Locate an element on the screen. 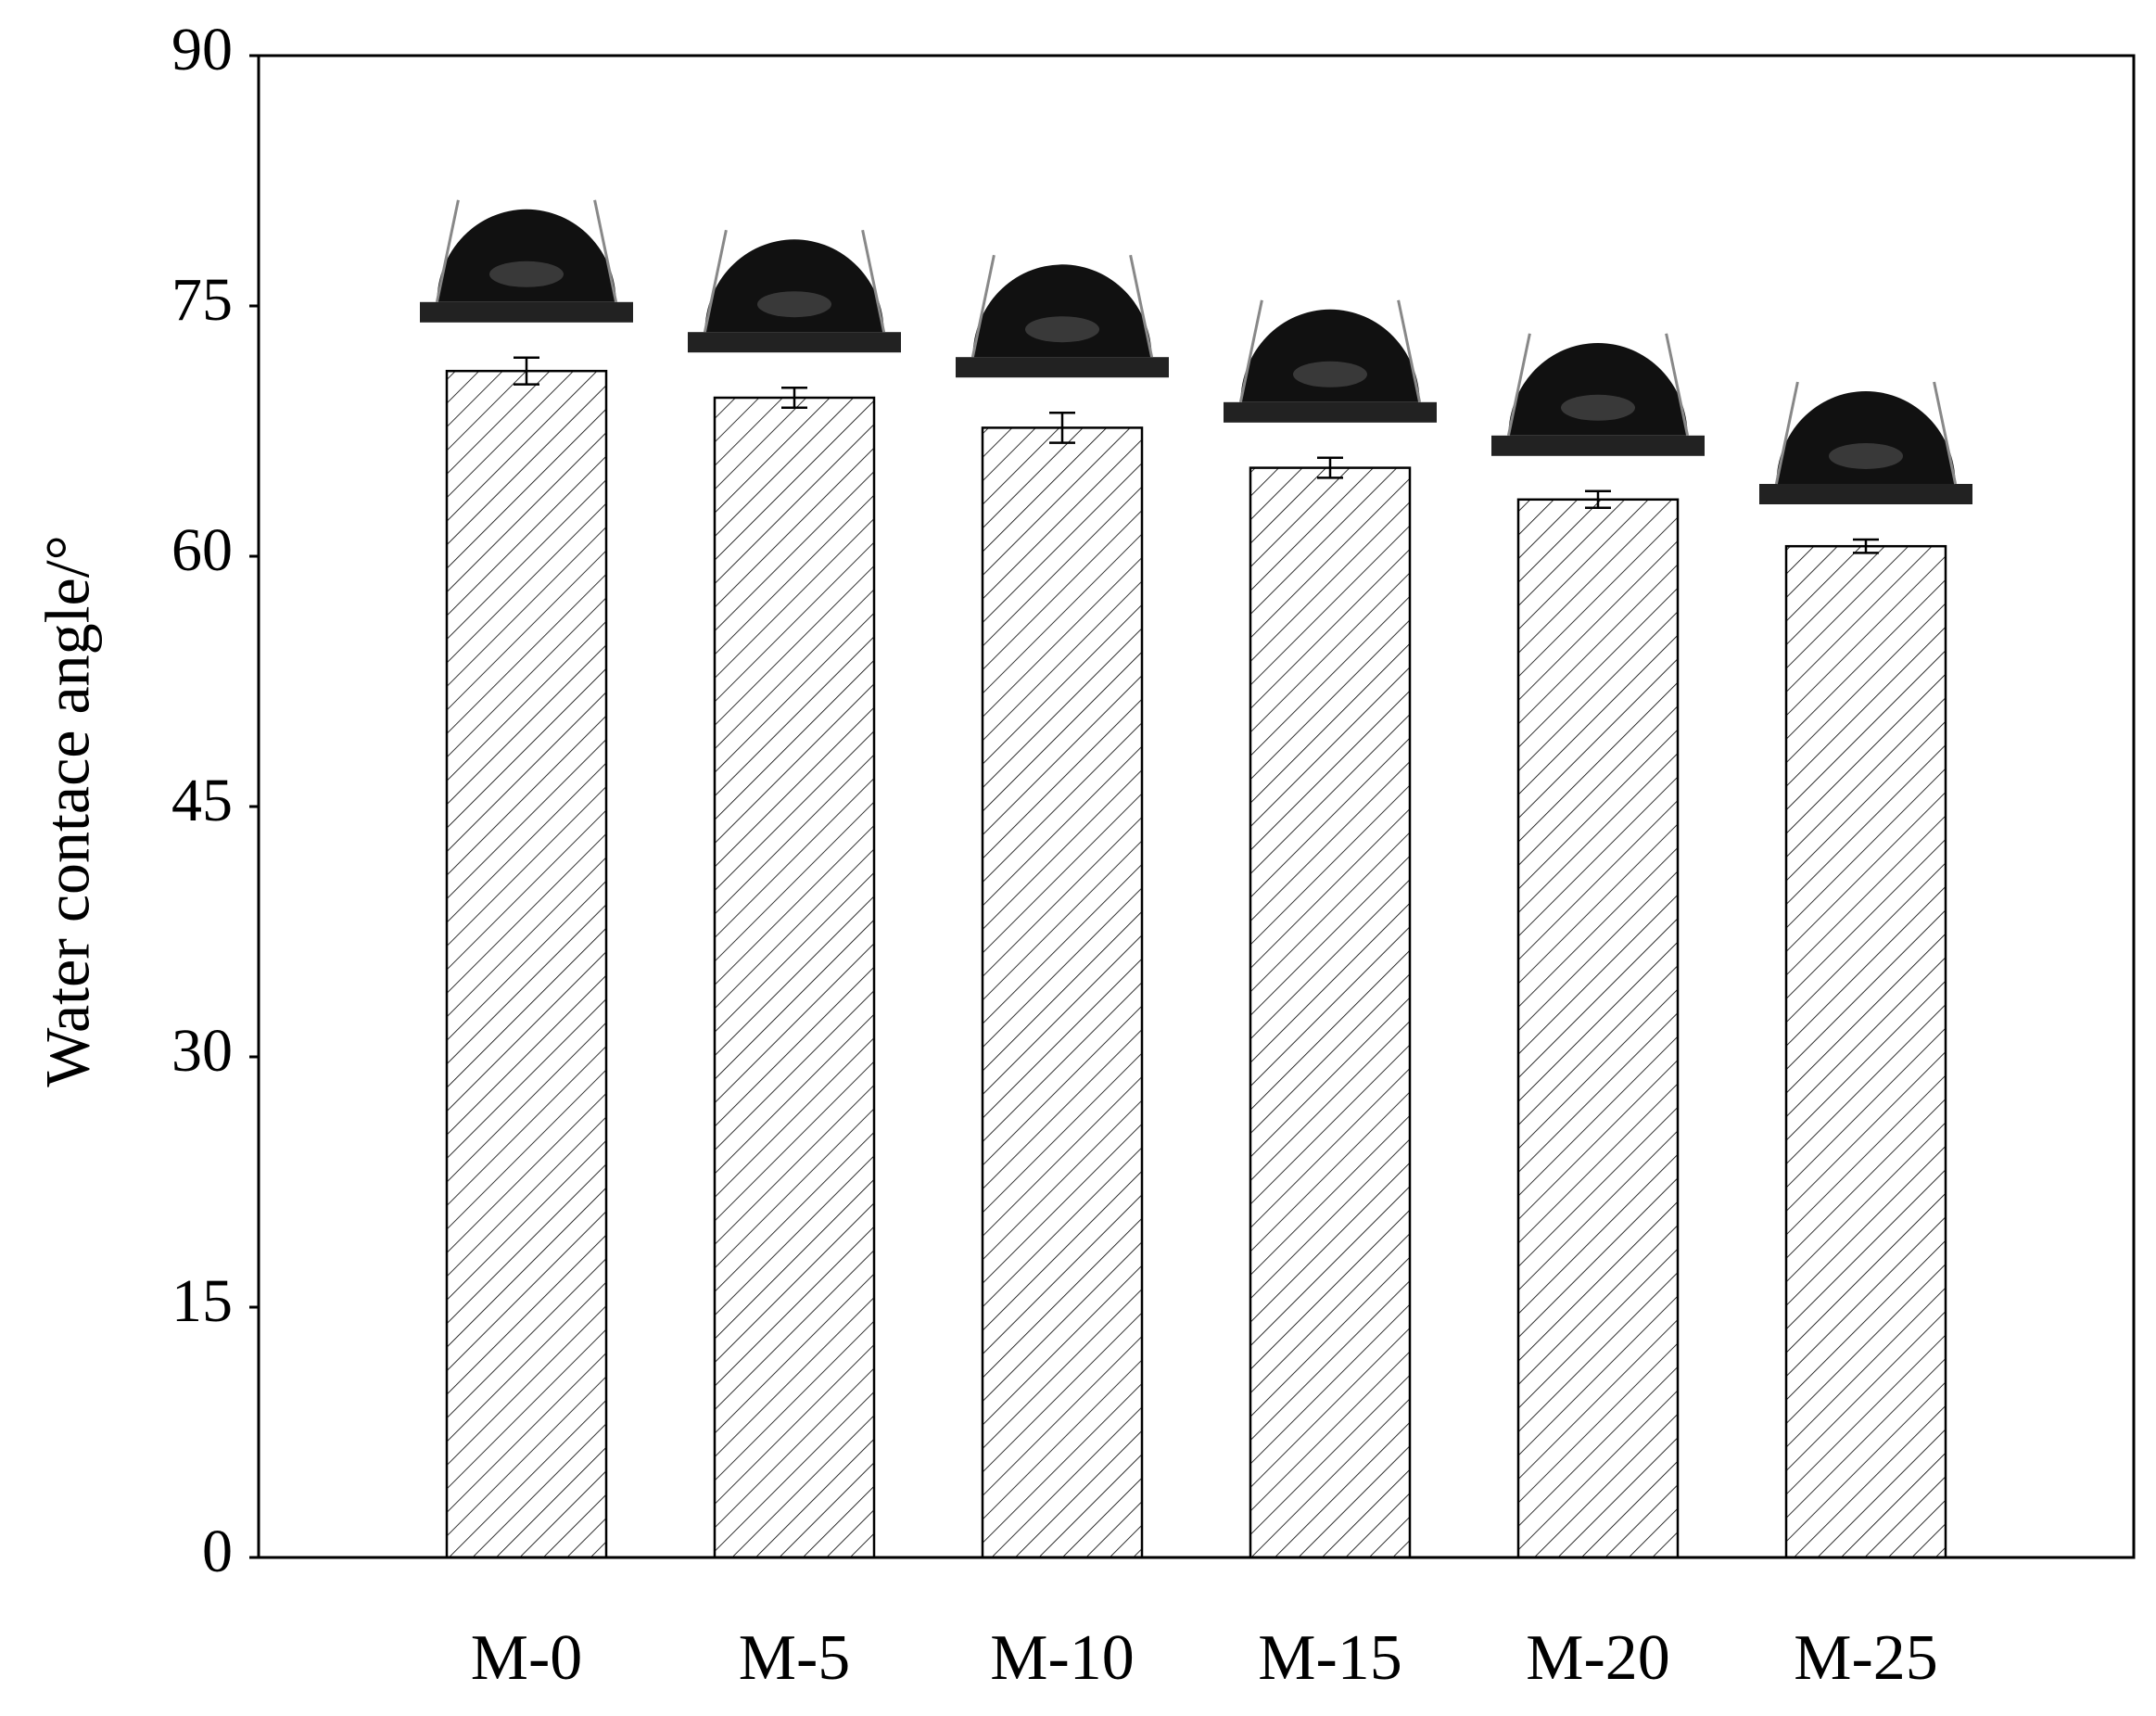 The image size is (2156, 1716). y-tick-label: 75 is located at coordinates (202, 300).